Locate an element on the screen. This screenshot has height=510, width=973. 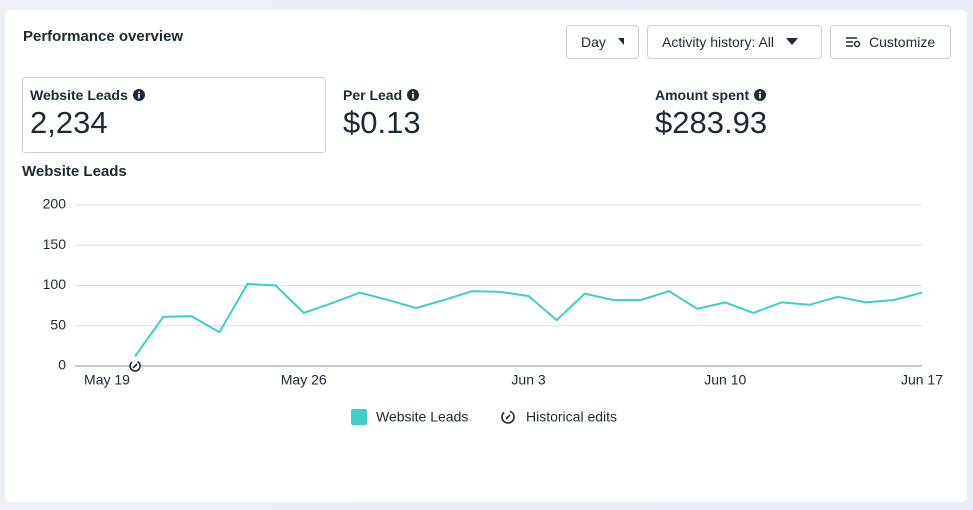
metric-label-row: Website Leads is located at coordinates (87, 95).